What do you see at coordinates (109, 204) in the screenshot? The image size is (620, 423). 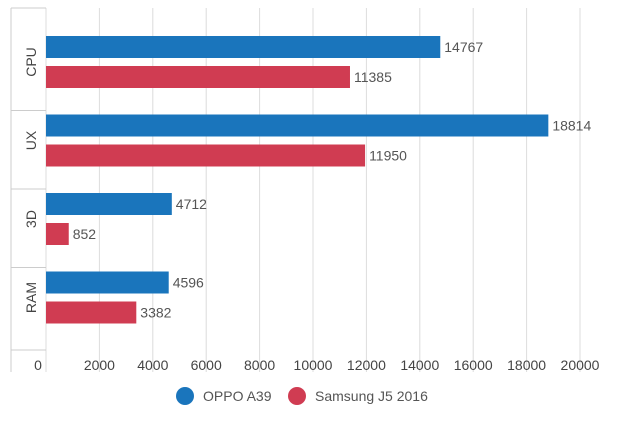 I see `bar-3d-oppo-a39` at bounding box center [109, 204].